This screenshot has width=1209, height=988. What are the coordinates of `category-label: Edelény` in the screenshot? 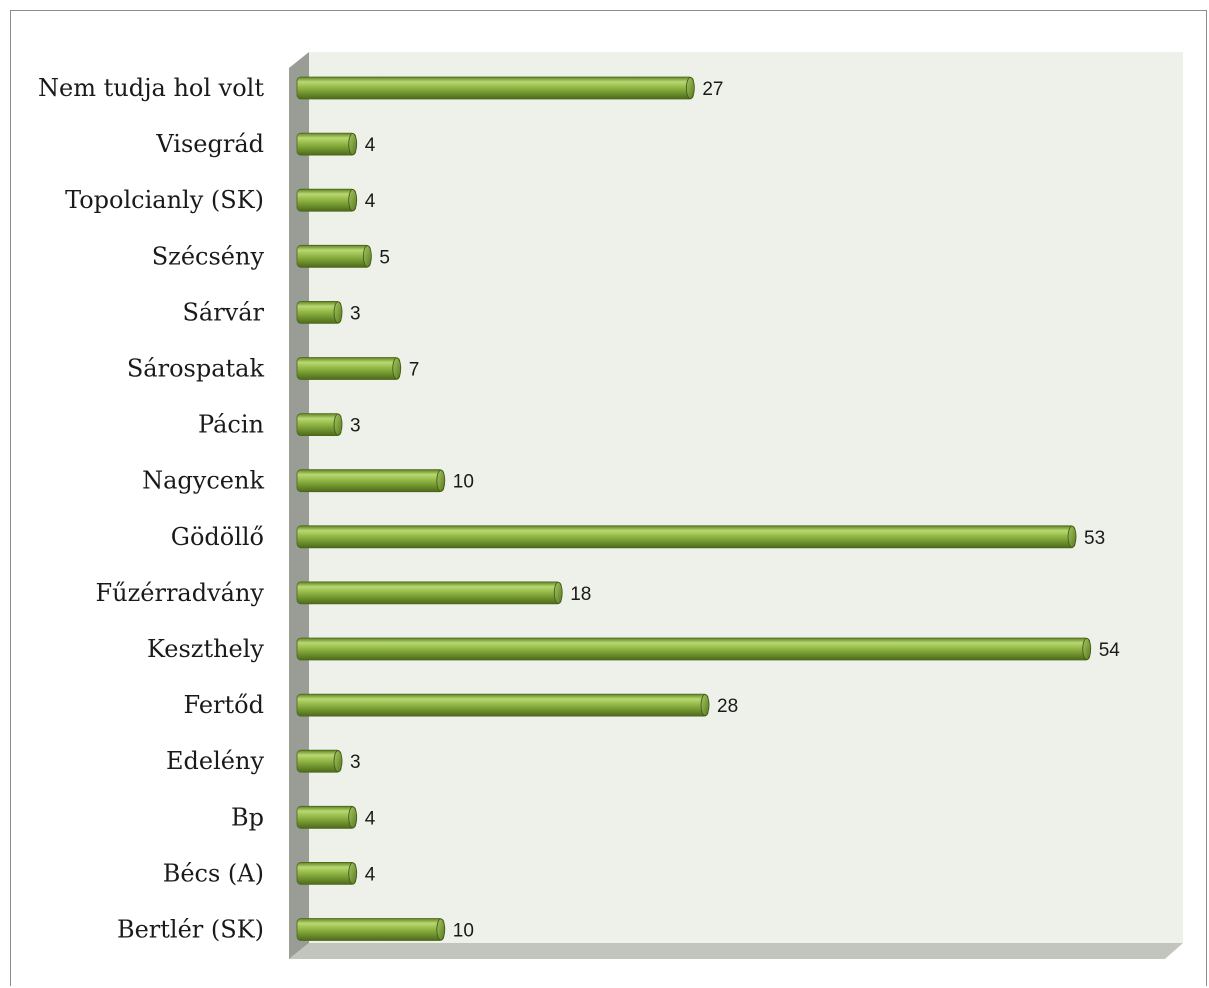 It's located at (215, 761).